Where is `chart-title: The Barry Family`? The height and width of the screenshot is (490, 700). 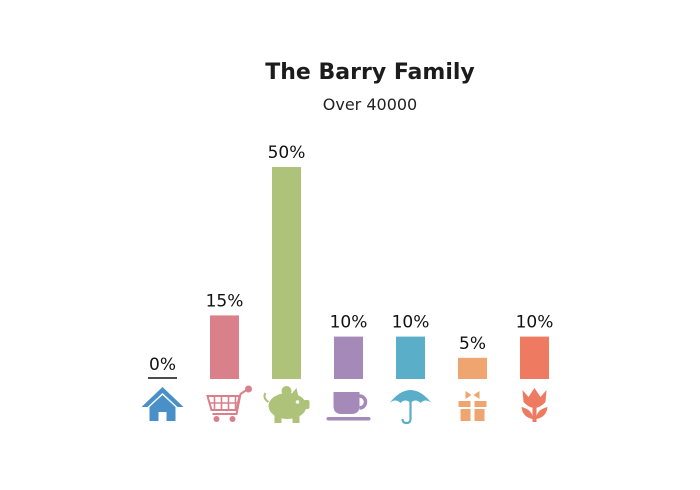 chart-title: The Barry Family is located at coordinates (370, 72).